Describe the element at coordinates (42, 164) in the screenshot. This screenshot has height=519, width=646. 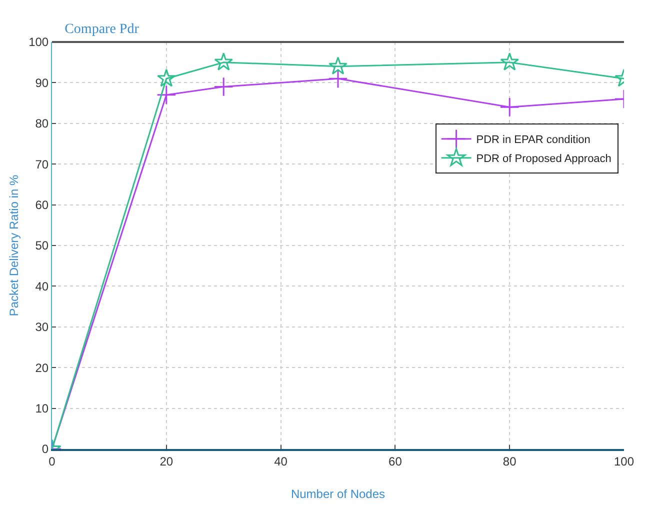
I see `y-tick-label: 70` at that location.